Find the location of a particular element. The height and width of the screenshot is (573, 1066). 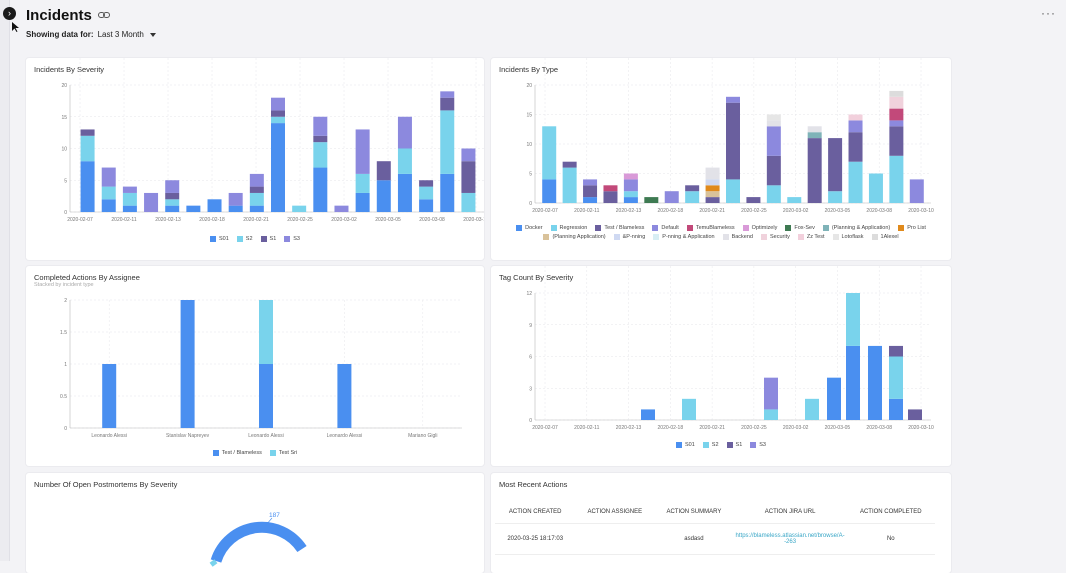

date-filter: Showing data for: Last 3 Month is located at coordinates (91, 34).